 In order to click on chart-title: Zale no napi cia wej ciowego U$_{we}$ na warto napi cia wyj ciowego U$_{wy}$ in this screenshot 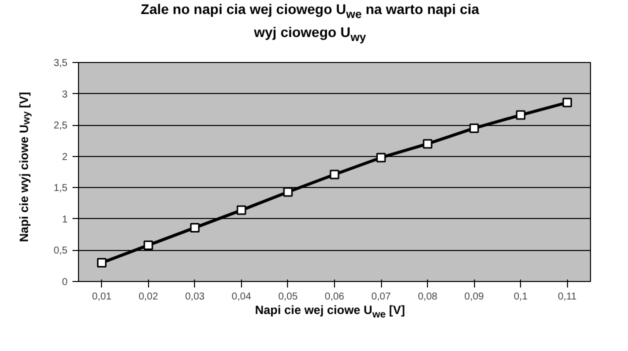, I will do `click(310, 23)`.